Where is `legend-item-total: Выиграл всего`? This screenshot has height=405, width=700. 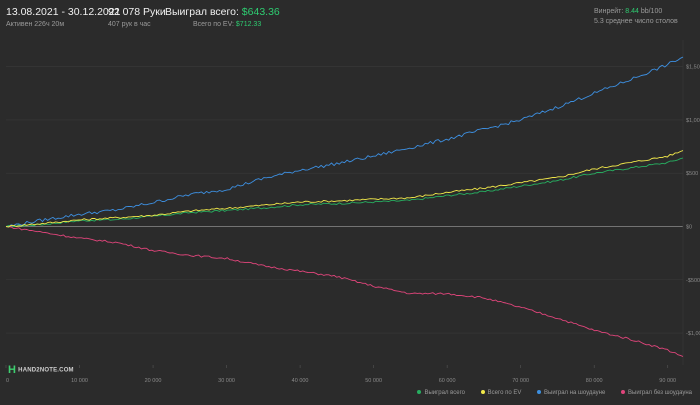
legend-item-total: Выиграл всего is located at coordinates (441, 393).